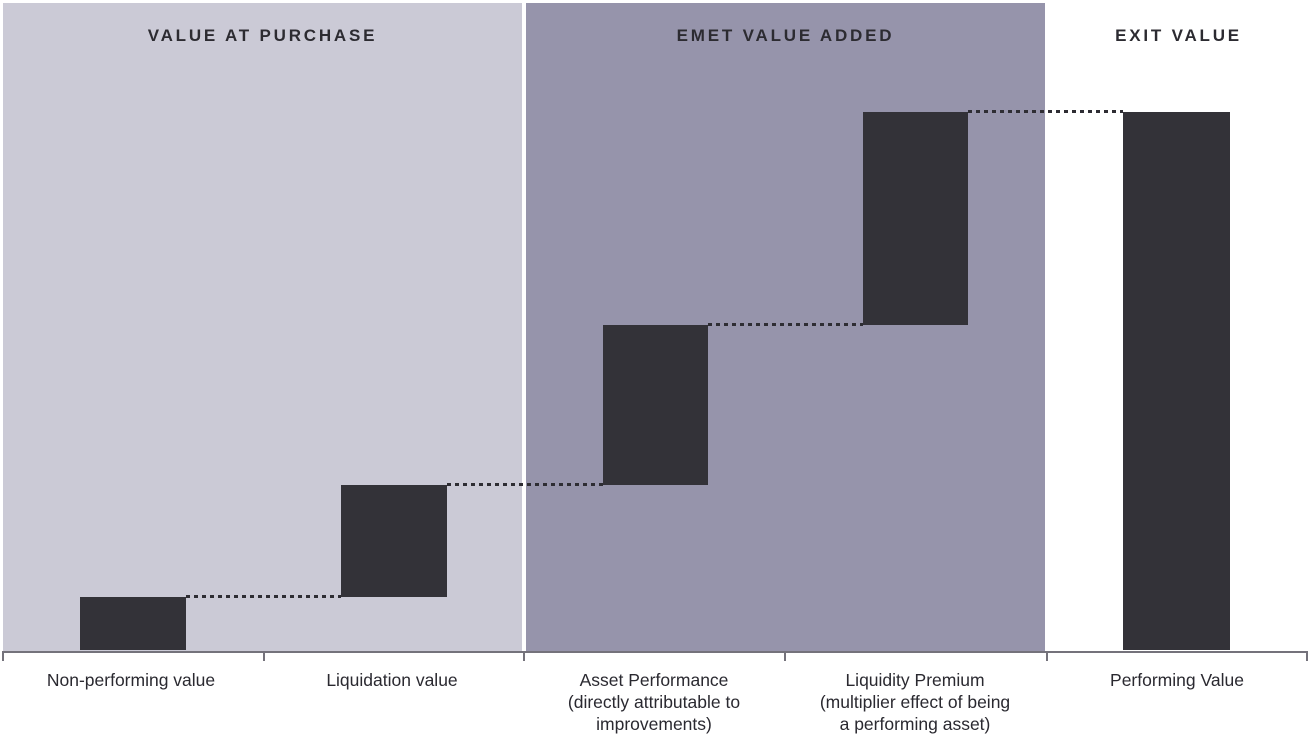 Image resolution: width=1311 pixels, height=736 pixels. Describe the element at coordinates (525, 484) in the screenshot. I see `connector-liquidation-to-asset-performance` at that location.